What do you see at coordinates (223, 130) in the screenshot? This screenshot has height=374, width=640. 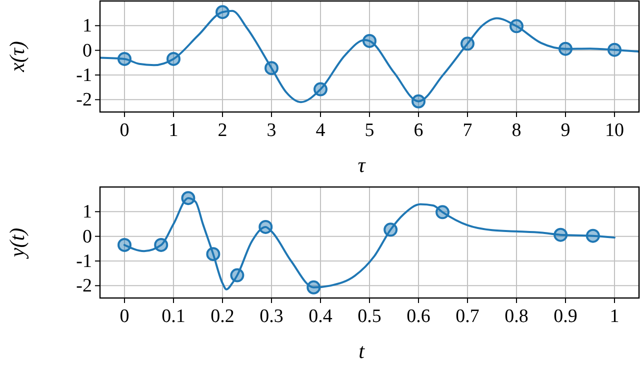 I see `x-tick-label: 2` at bounding box center [223, 130].